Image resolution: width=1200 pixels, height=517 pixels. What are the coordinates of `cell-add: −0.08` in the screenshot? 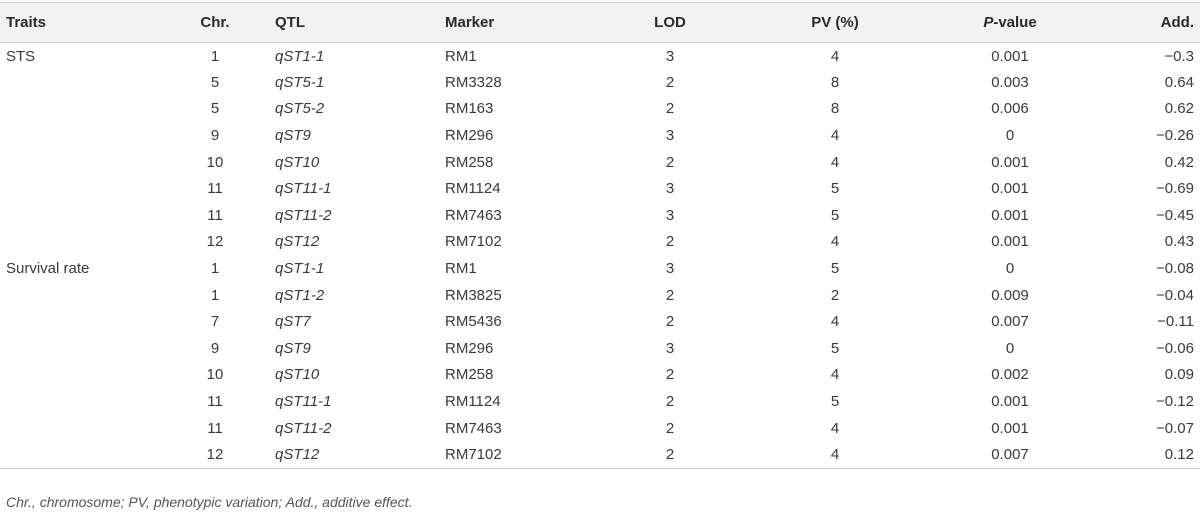 It's located at (1175, 269).